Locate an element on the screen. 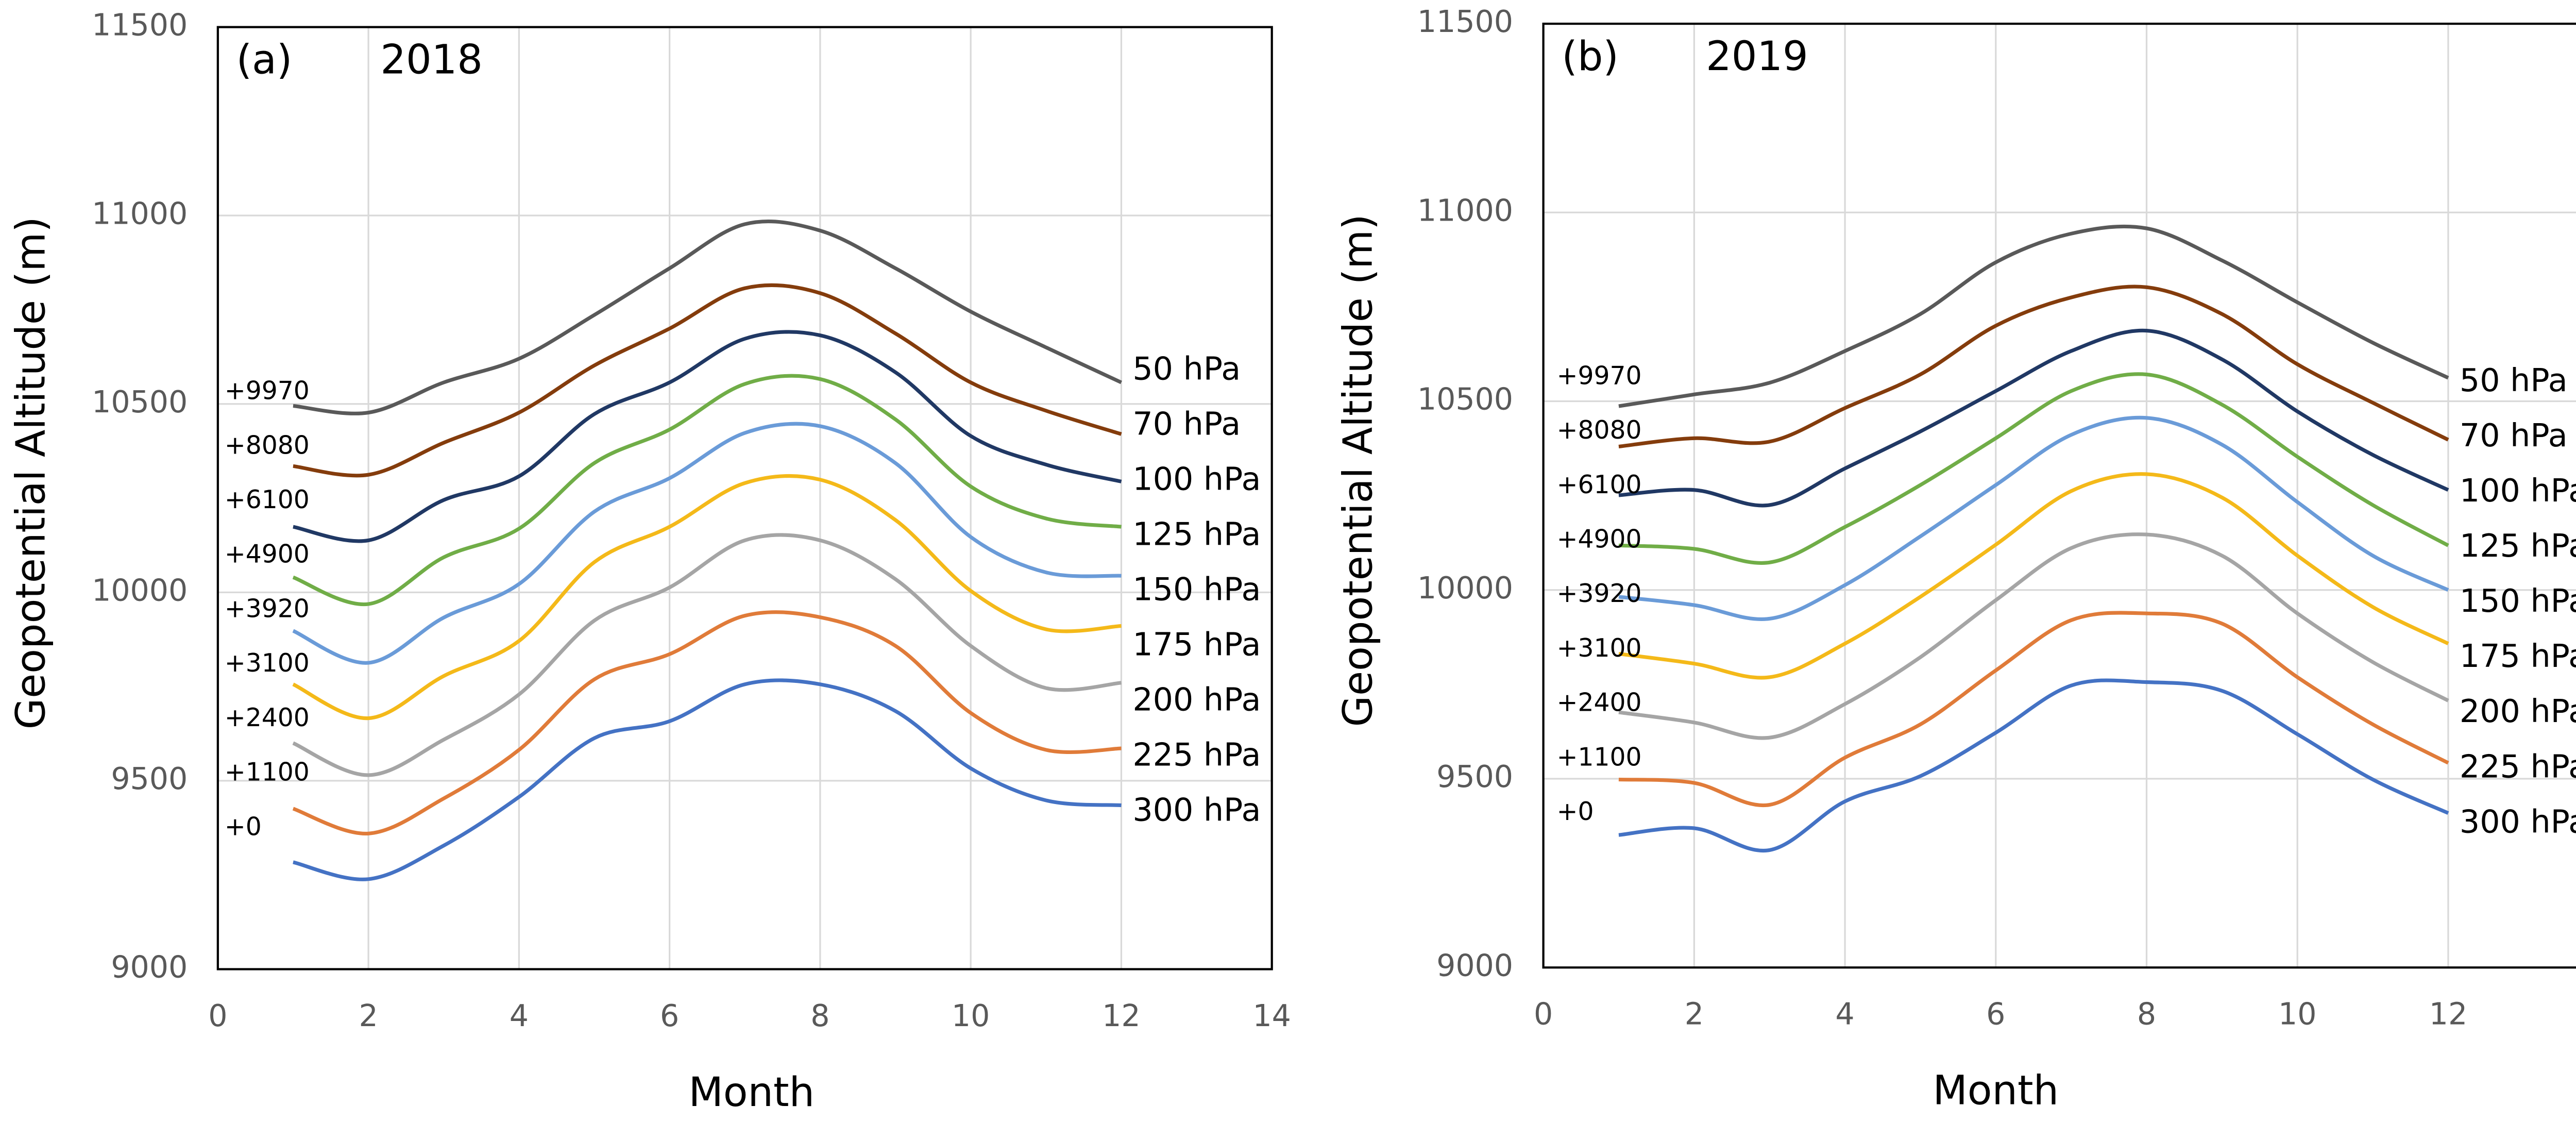 Image resolution: width=2576 pixels, height=1122 pixels. x-tick-label: 14 is located at coordinates (1271, 1015).